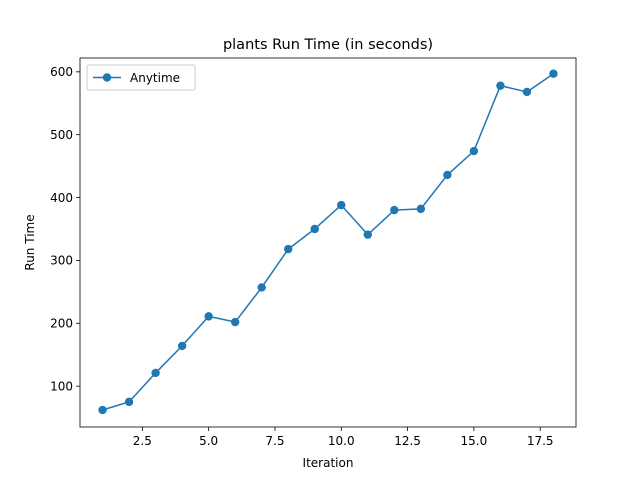 This screenshot has width=640, height=480. Describe the element at coordinates (65, 229) in the screenshot. I see `y-axis: 100 200 300 400 500 600` at that location.